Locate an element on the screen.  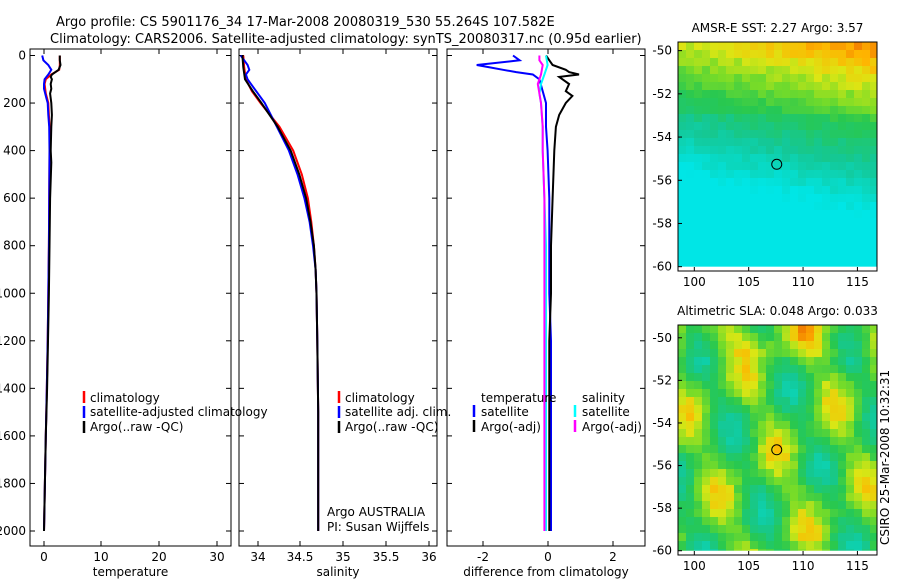
legend-label-temp-satellite: satellite is located at coordinates (505, 412).